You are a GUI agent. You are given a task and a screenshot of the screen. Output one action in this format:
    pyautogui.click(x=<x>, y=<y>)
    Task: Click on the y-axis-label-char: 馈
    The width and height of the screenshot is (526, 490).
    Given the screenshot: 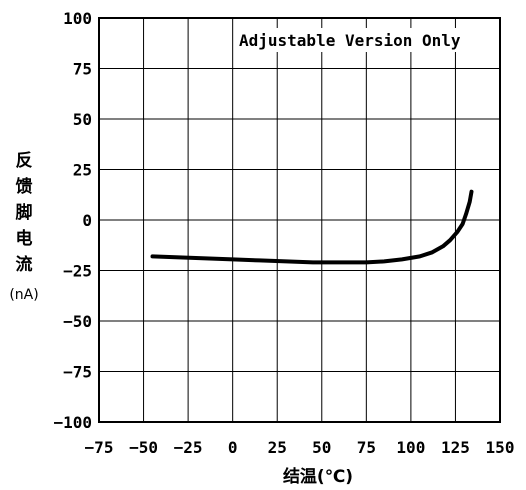 What is the action you would take?
    pyautogui.click(x=24, y=186)
    